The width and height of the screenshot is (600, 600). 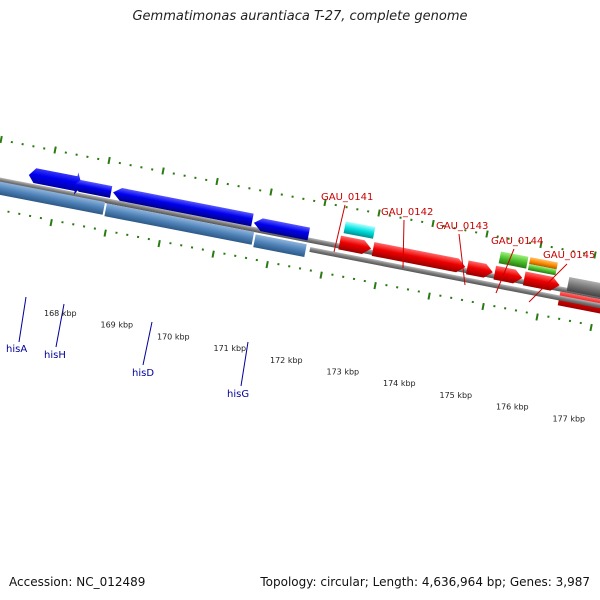 What do you see at coordinates (147, 343) in the screenshot?
I see `hisD-leader-line` at bounding box center [147, 343].